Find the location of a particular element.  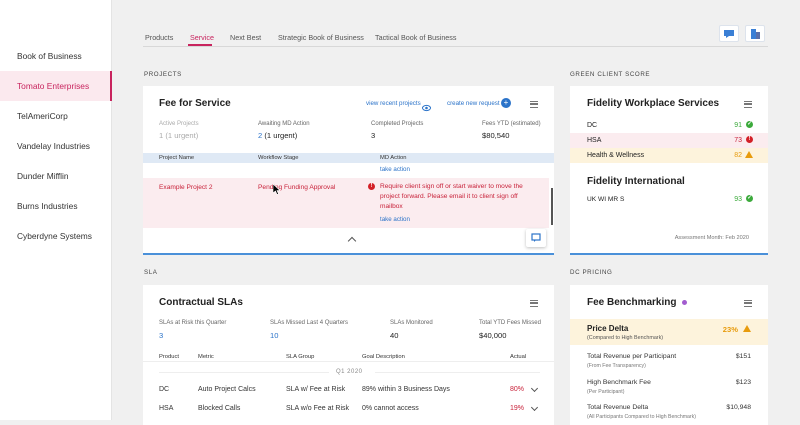

tab-tactical-book: Tactical Book of Business is located at coordinates (416, 37).